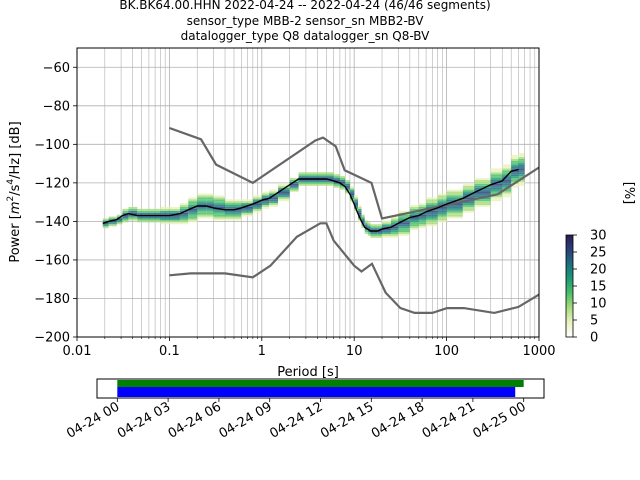 Image resolution: width=640 pixels, height=480 pixels. What do you see at coordinates (628, 193) in the screenshot?
I see `colorbar-label: [%]` at bounding box center [628, 193].